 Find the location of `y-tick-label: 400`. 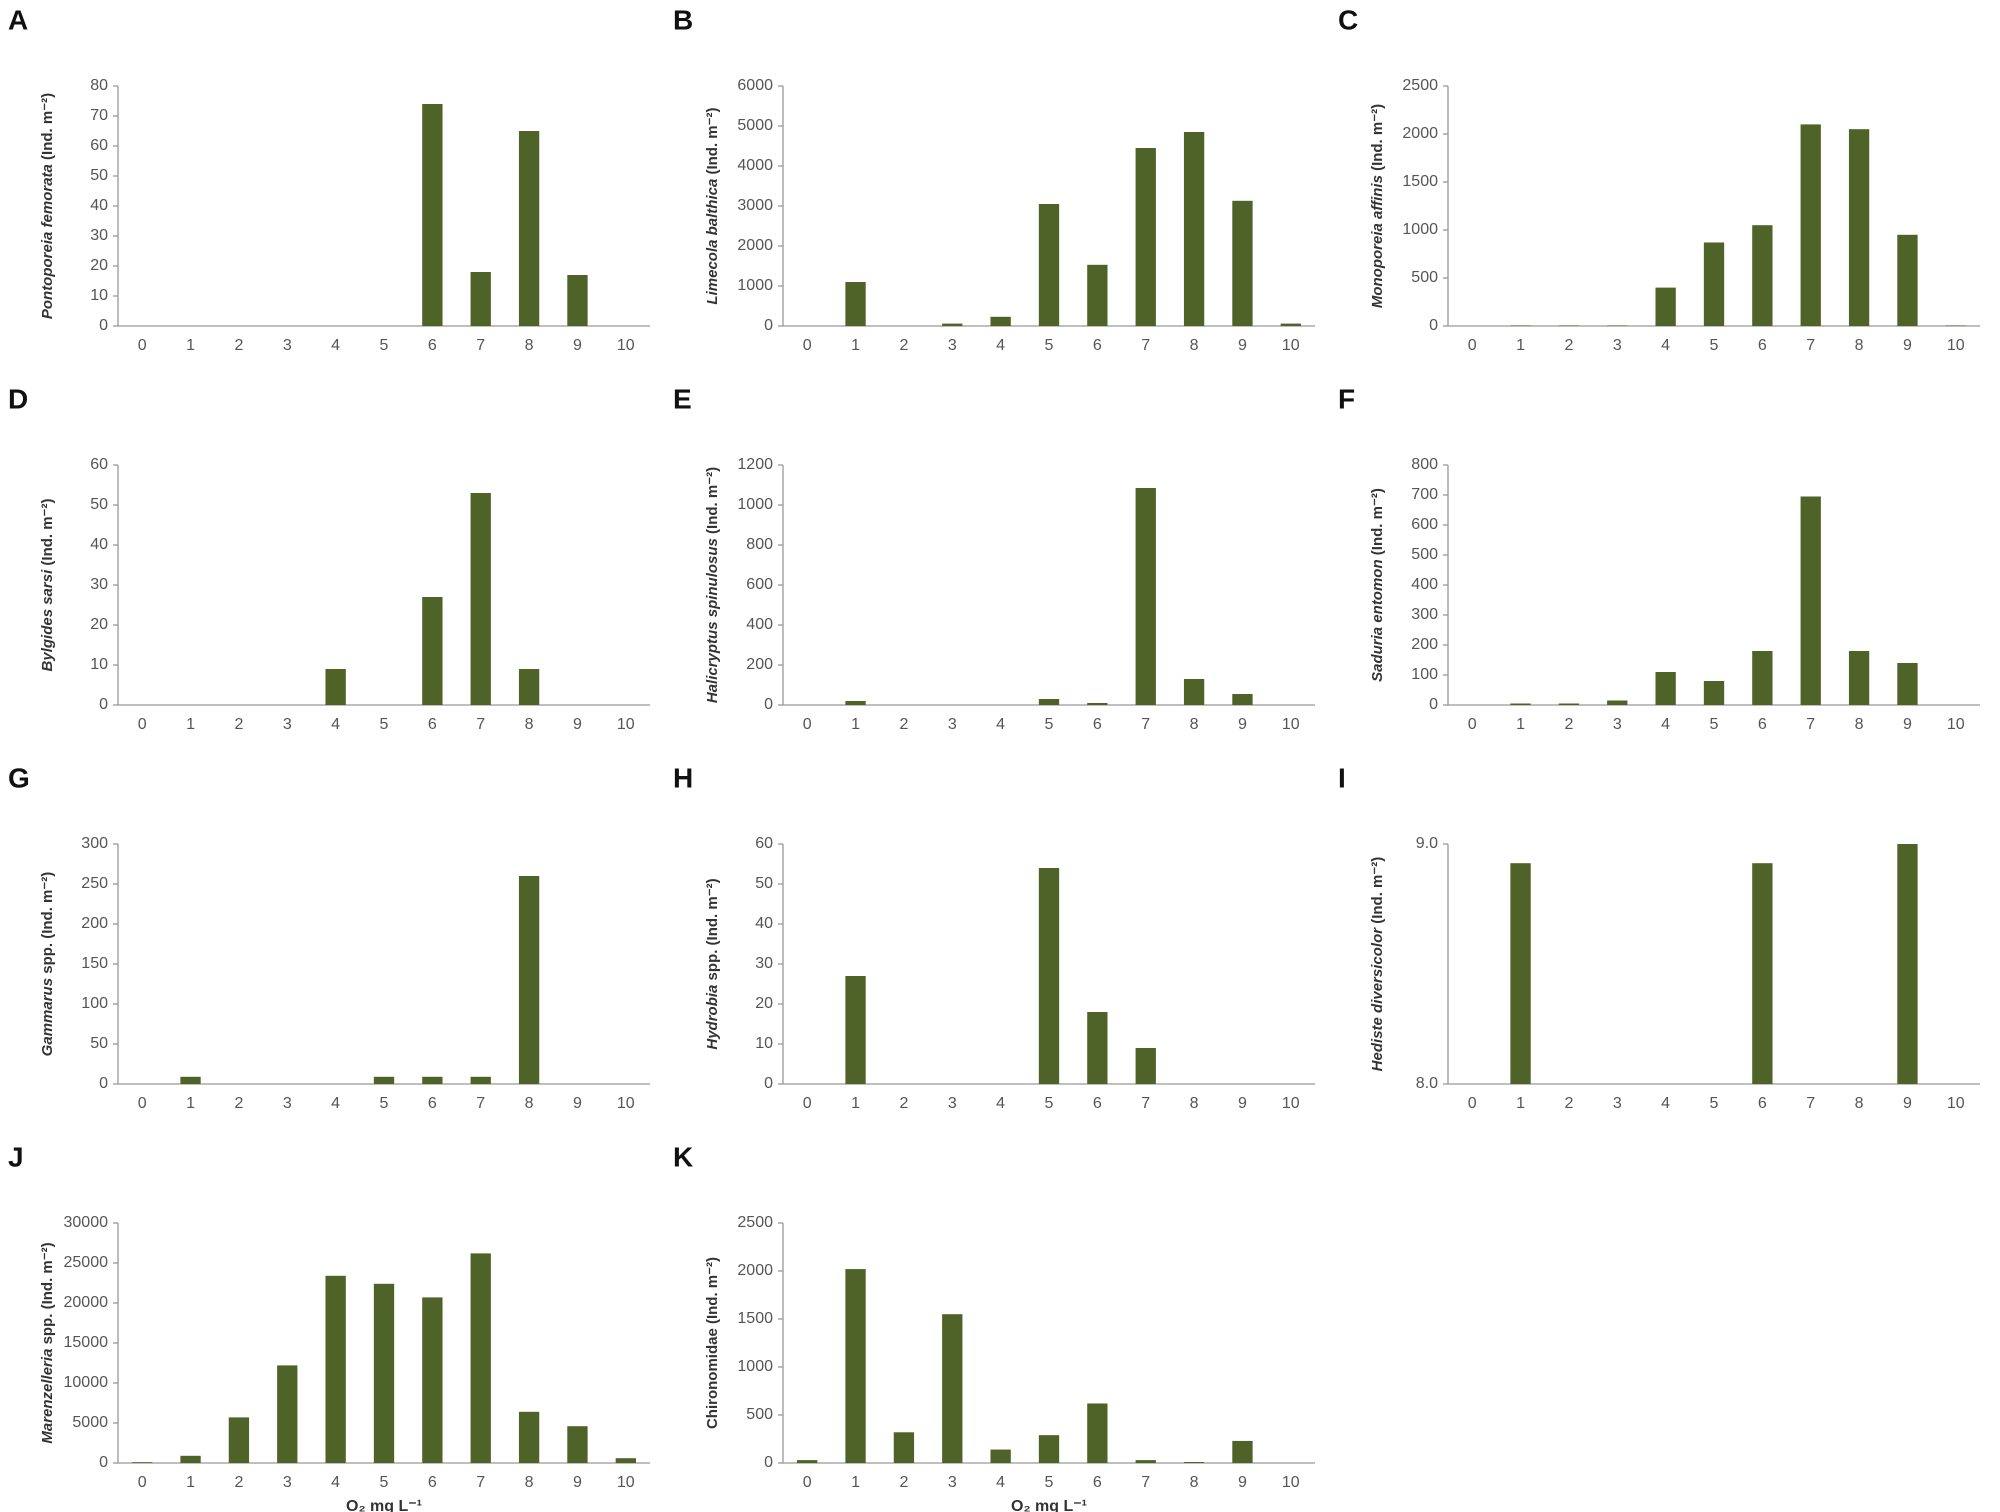

y-tick-label: 400 is located at coordinates (1424, 584).